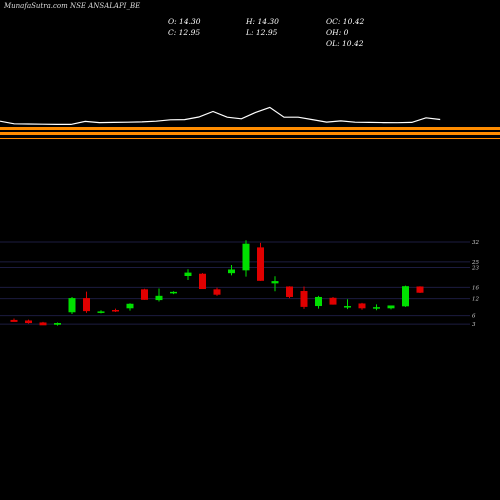  I want to click on y-tick-label: 23, so click(475, 269).